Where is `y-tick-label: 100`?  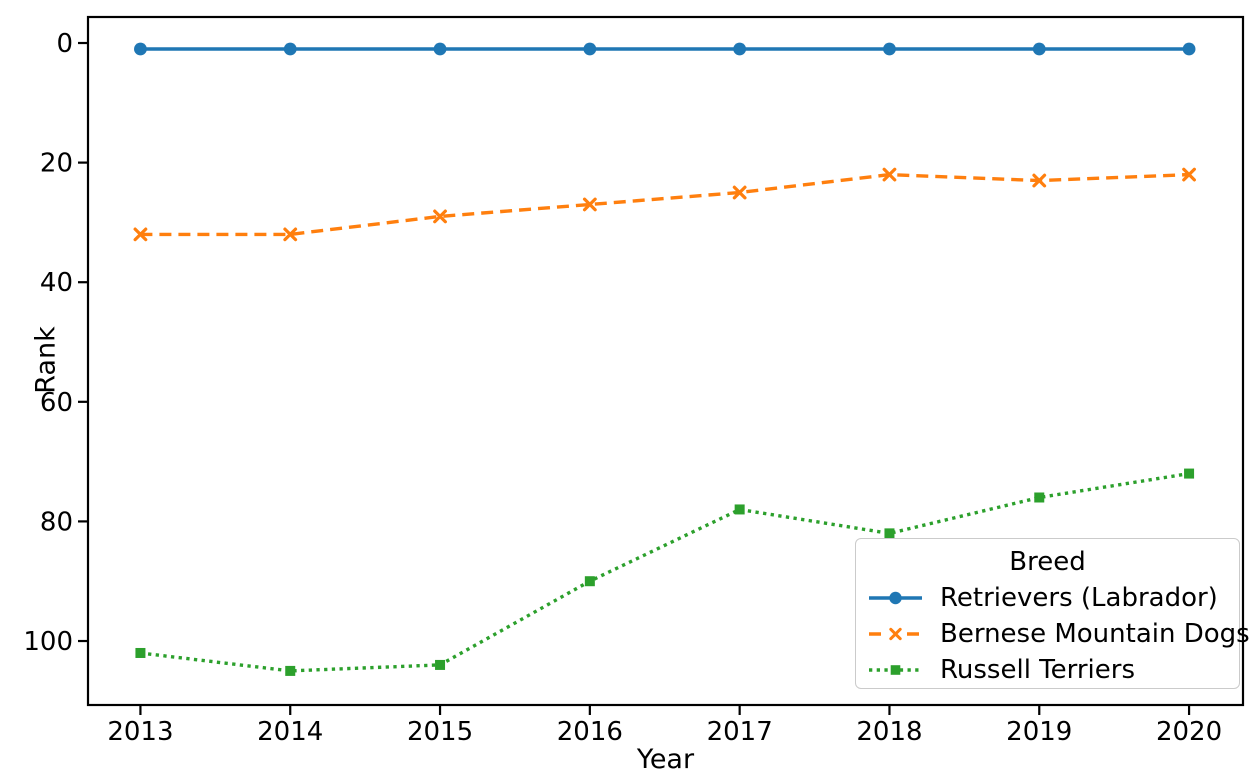 y-tick-label: 100 is located at coordinates (48, 642).